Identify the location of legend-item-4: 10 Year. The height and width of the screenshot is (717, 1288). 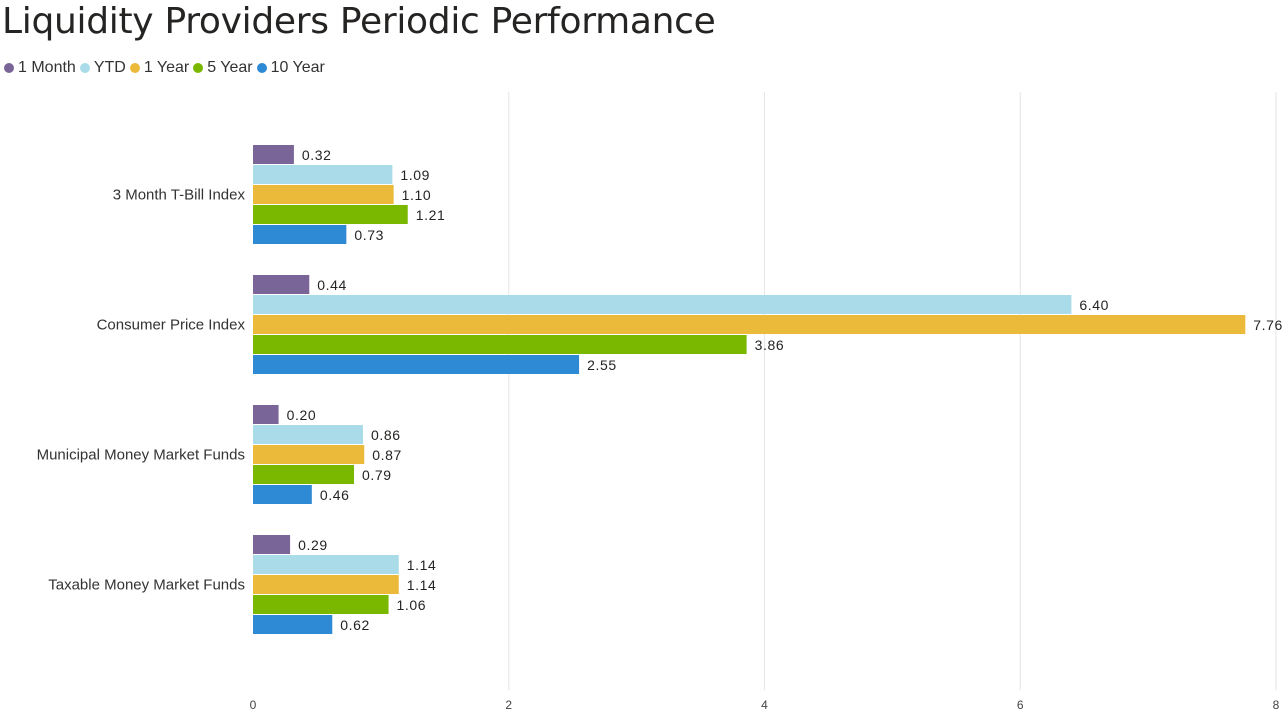
(290, 68).